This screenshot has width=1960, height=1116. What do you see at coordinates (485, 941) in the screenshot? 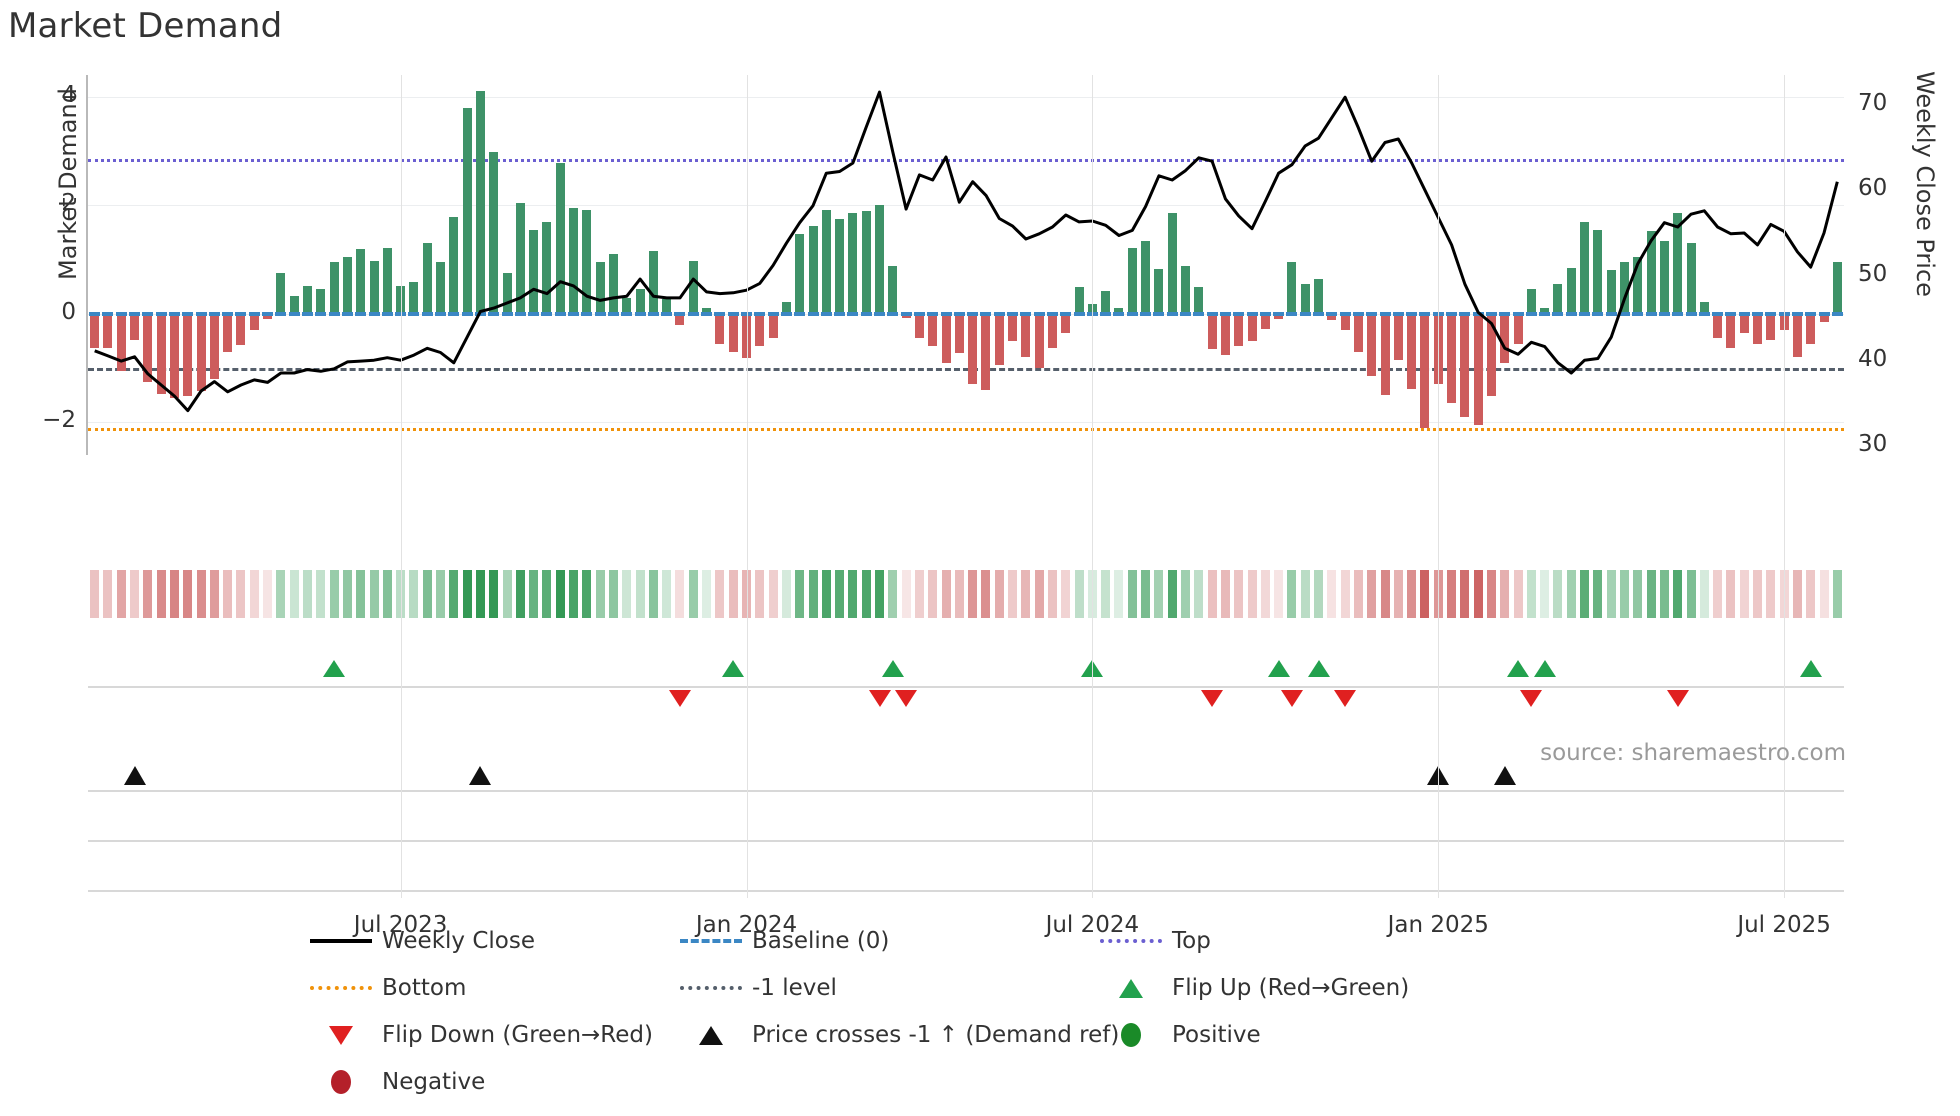
I see `legend-item-weekly-close: Weekly Close` at bounding box center [485, 941].